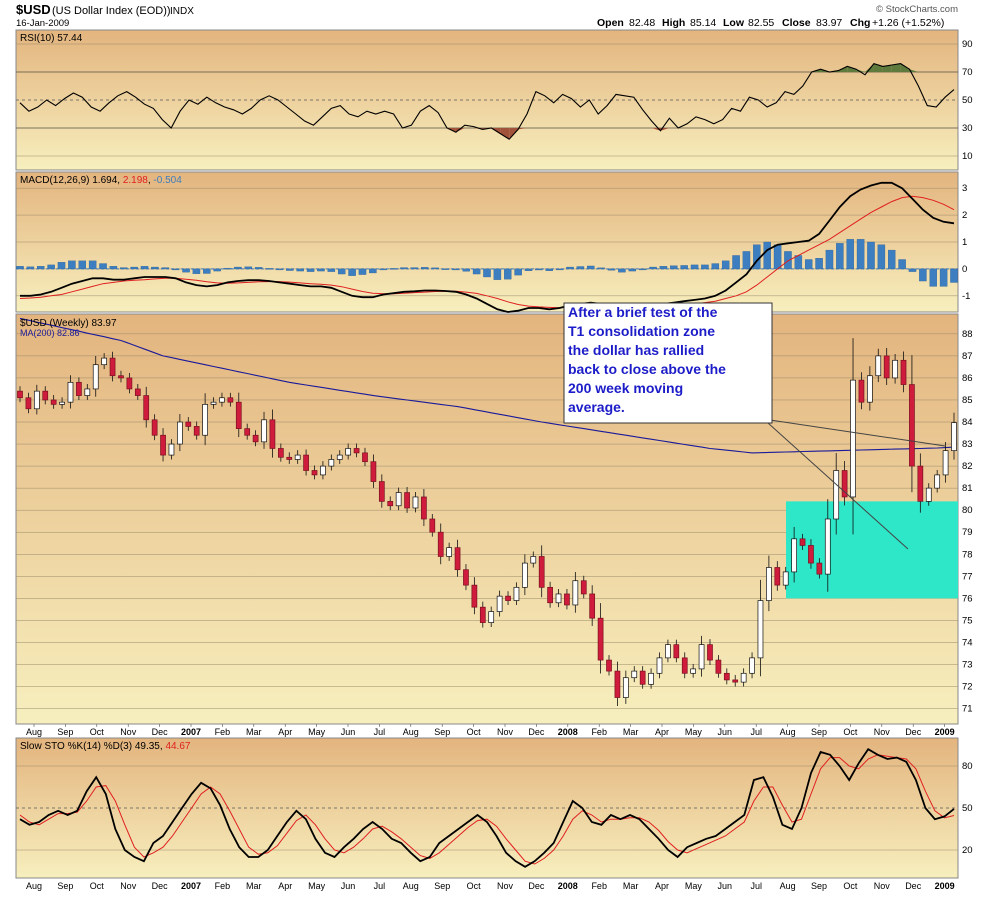 Image resolution: width=990 pixels, height=897 pixels. I want to click on price-x-label: Jun, so click(725, 732).